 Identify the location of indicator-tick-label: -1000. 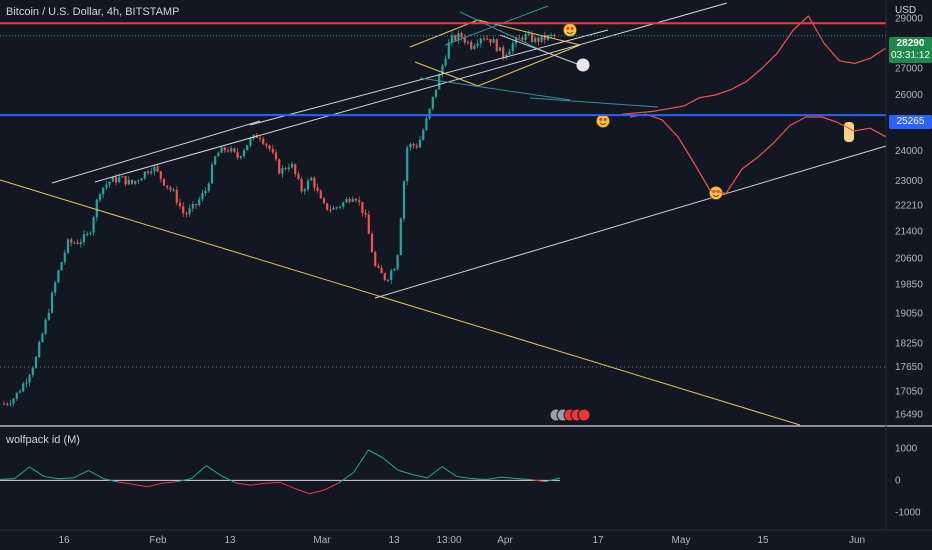
(908, 512).